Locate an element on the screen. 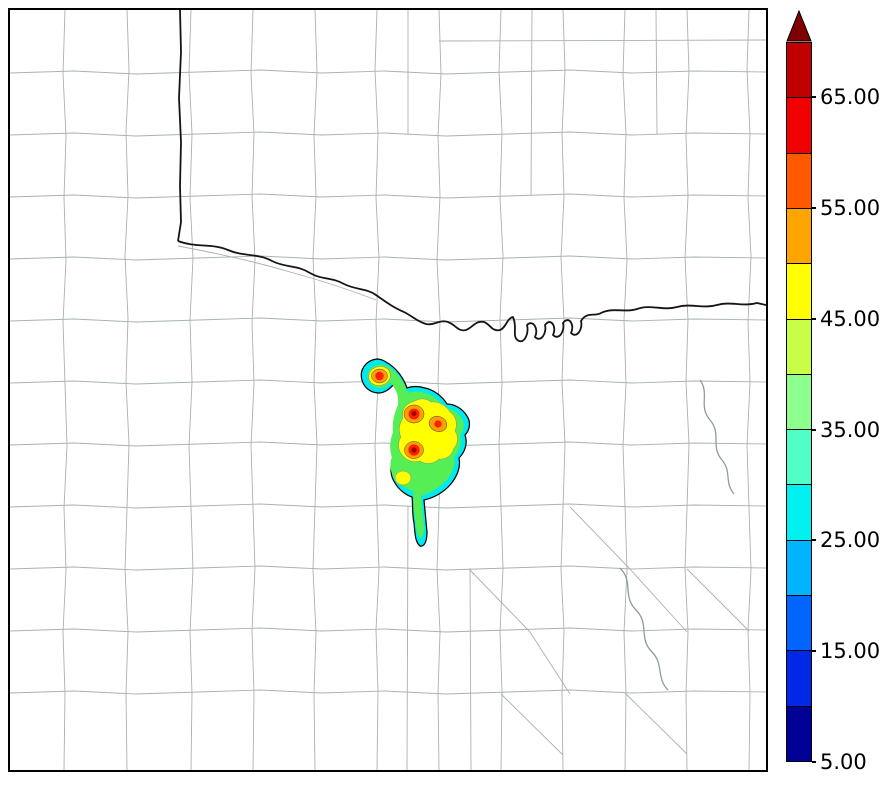  storm-contour-yellow-lower is located at coordinates (403, 478).